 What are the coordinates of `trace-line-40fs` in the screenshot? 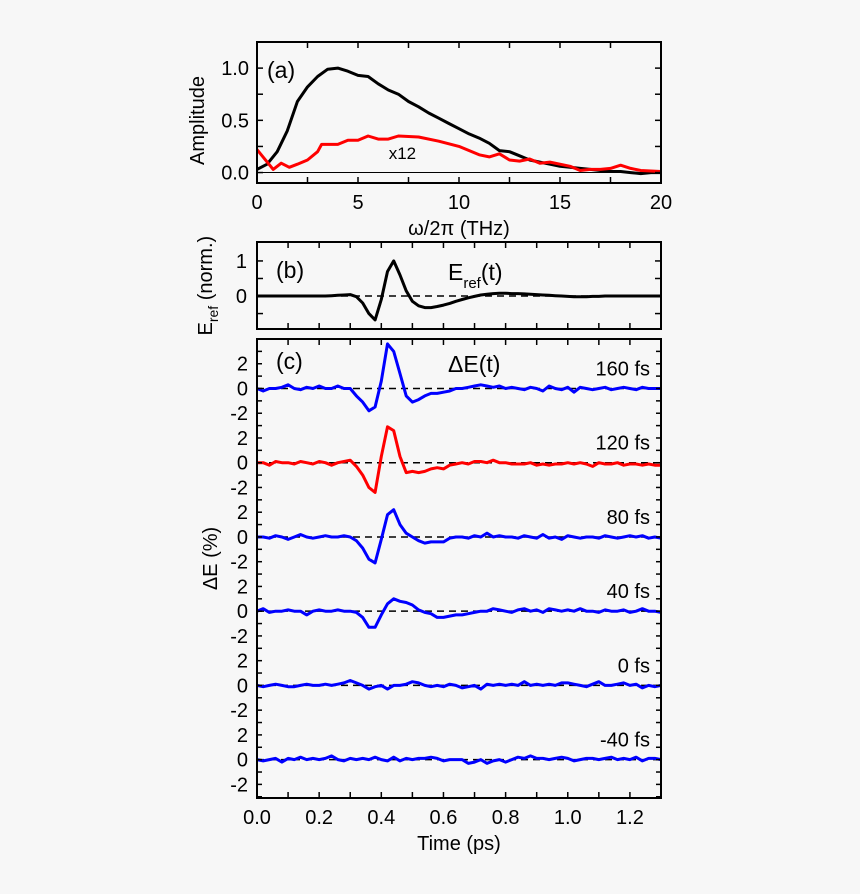 It's located at (459, 613).